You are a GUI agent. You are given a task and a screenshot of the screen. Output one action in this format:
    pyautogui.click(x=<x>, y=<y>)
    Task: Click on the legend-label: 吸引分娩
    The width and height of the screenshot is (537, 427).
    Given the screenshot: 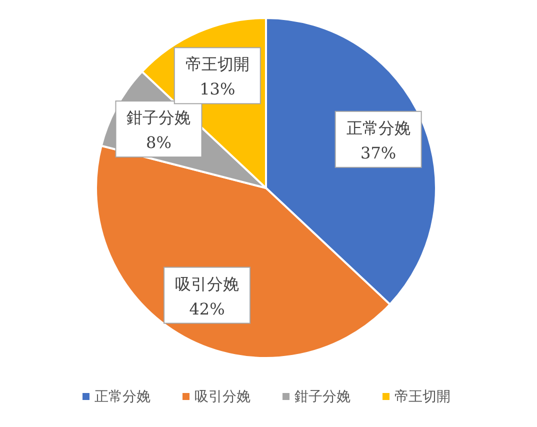 What is the action you would take?
    pyautogui.click(x=222, y=397)
    